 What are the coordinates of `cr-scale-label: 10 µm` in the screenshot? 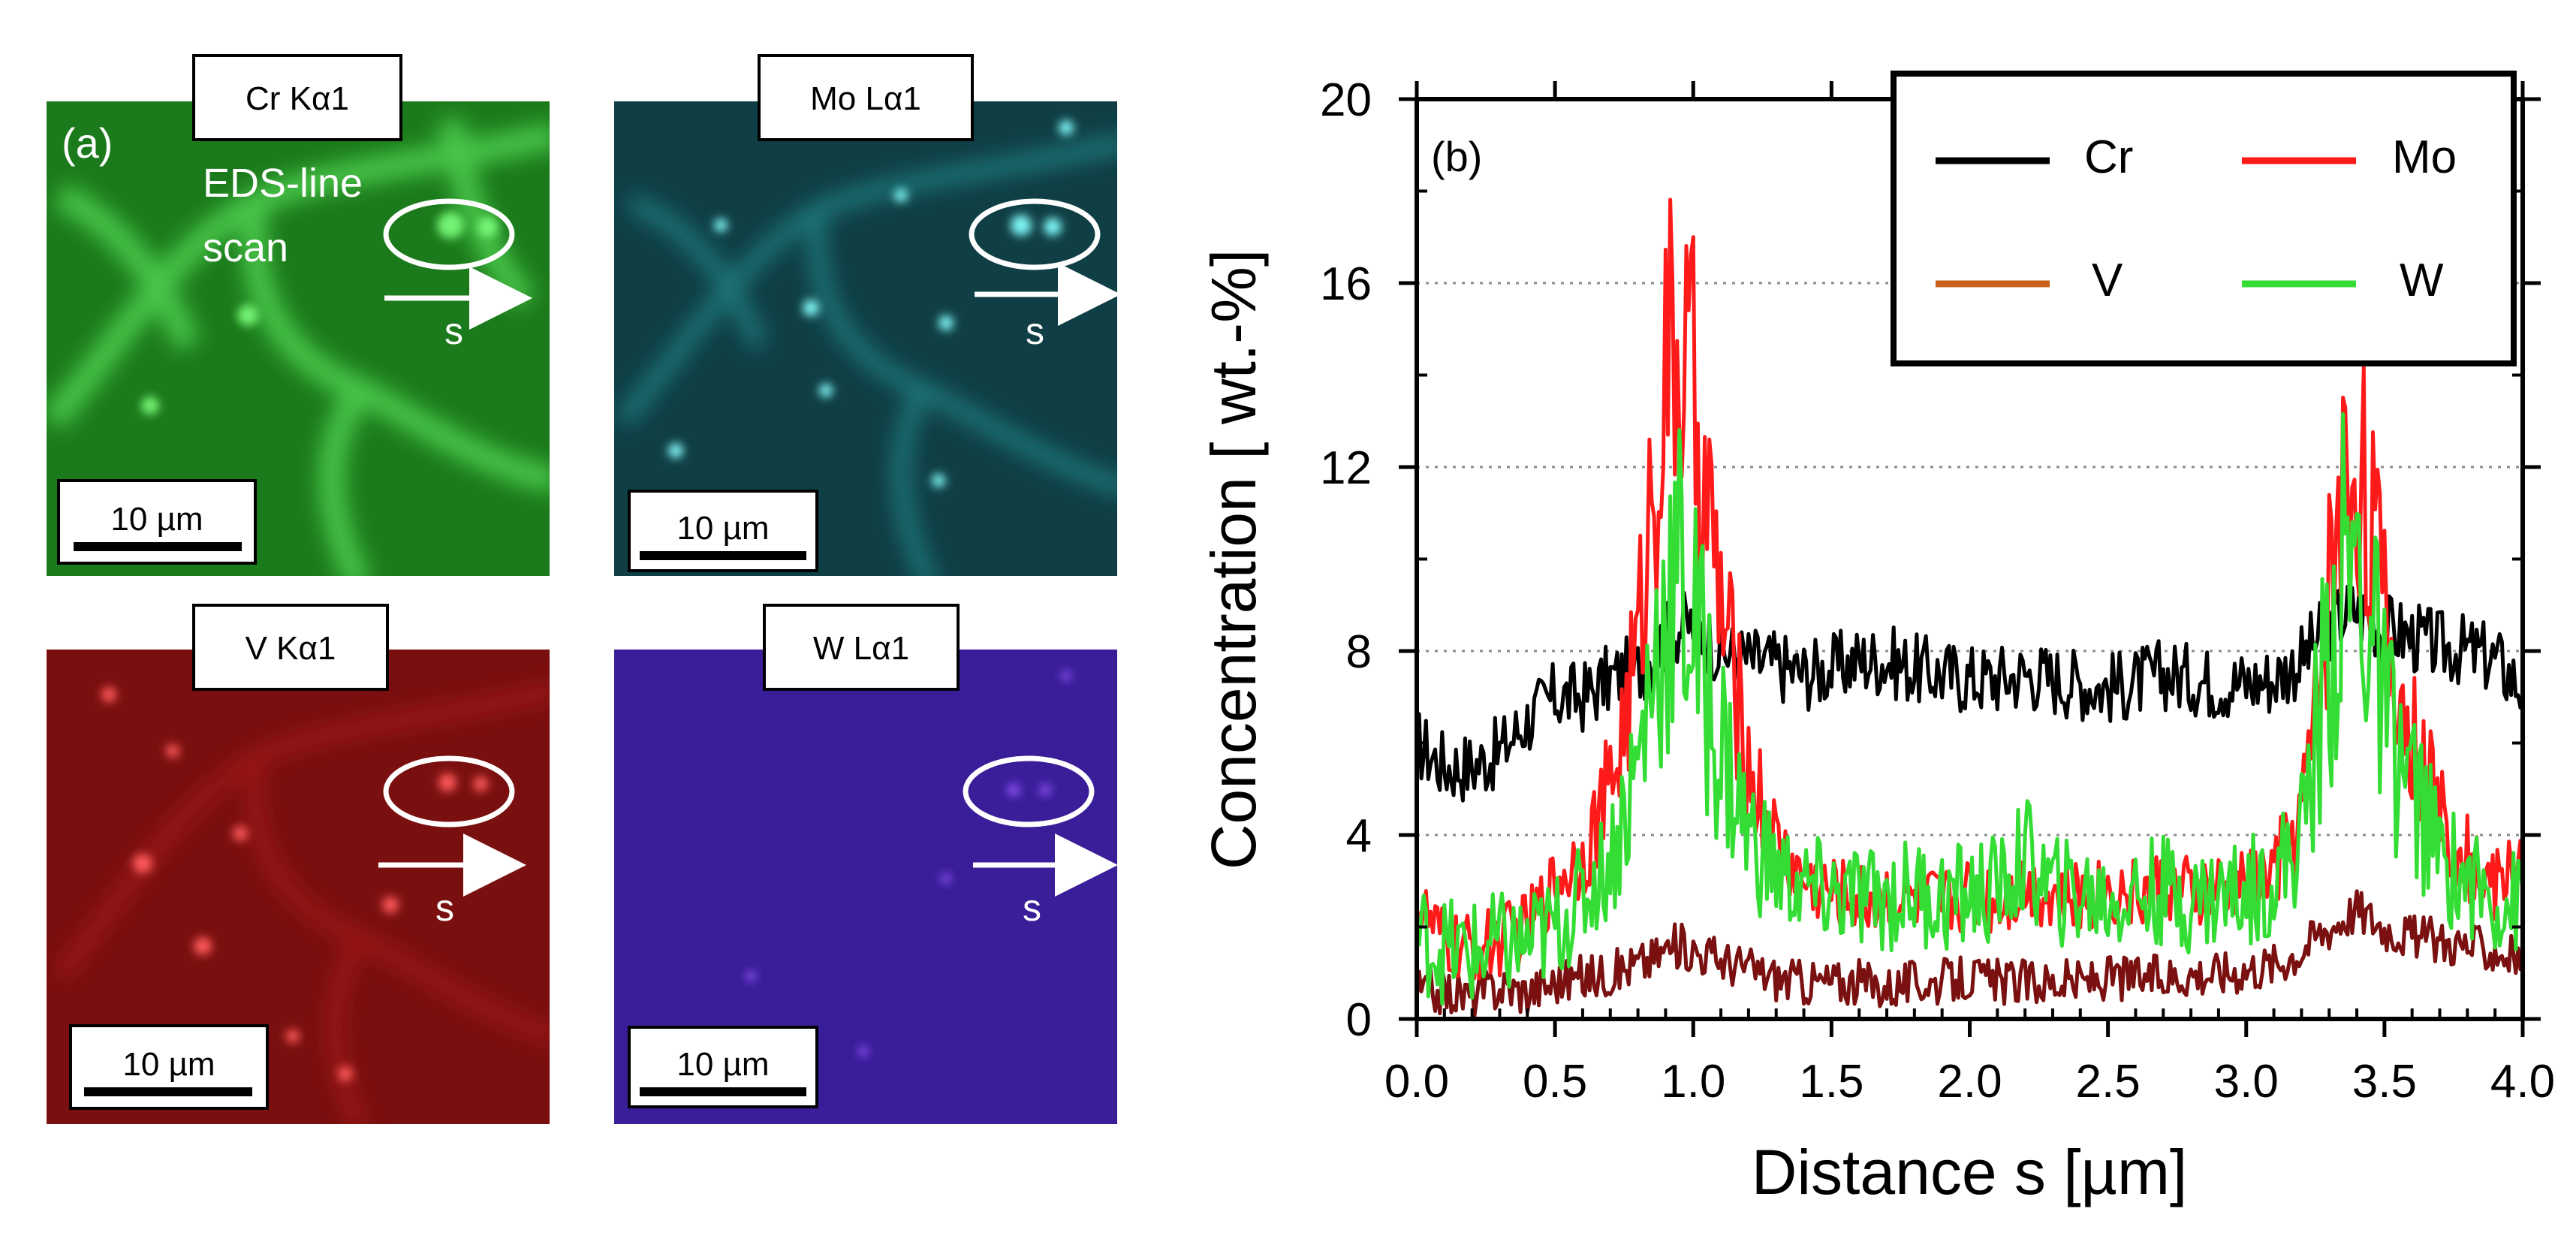 It's located at (156, 519).